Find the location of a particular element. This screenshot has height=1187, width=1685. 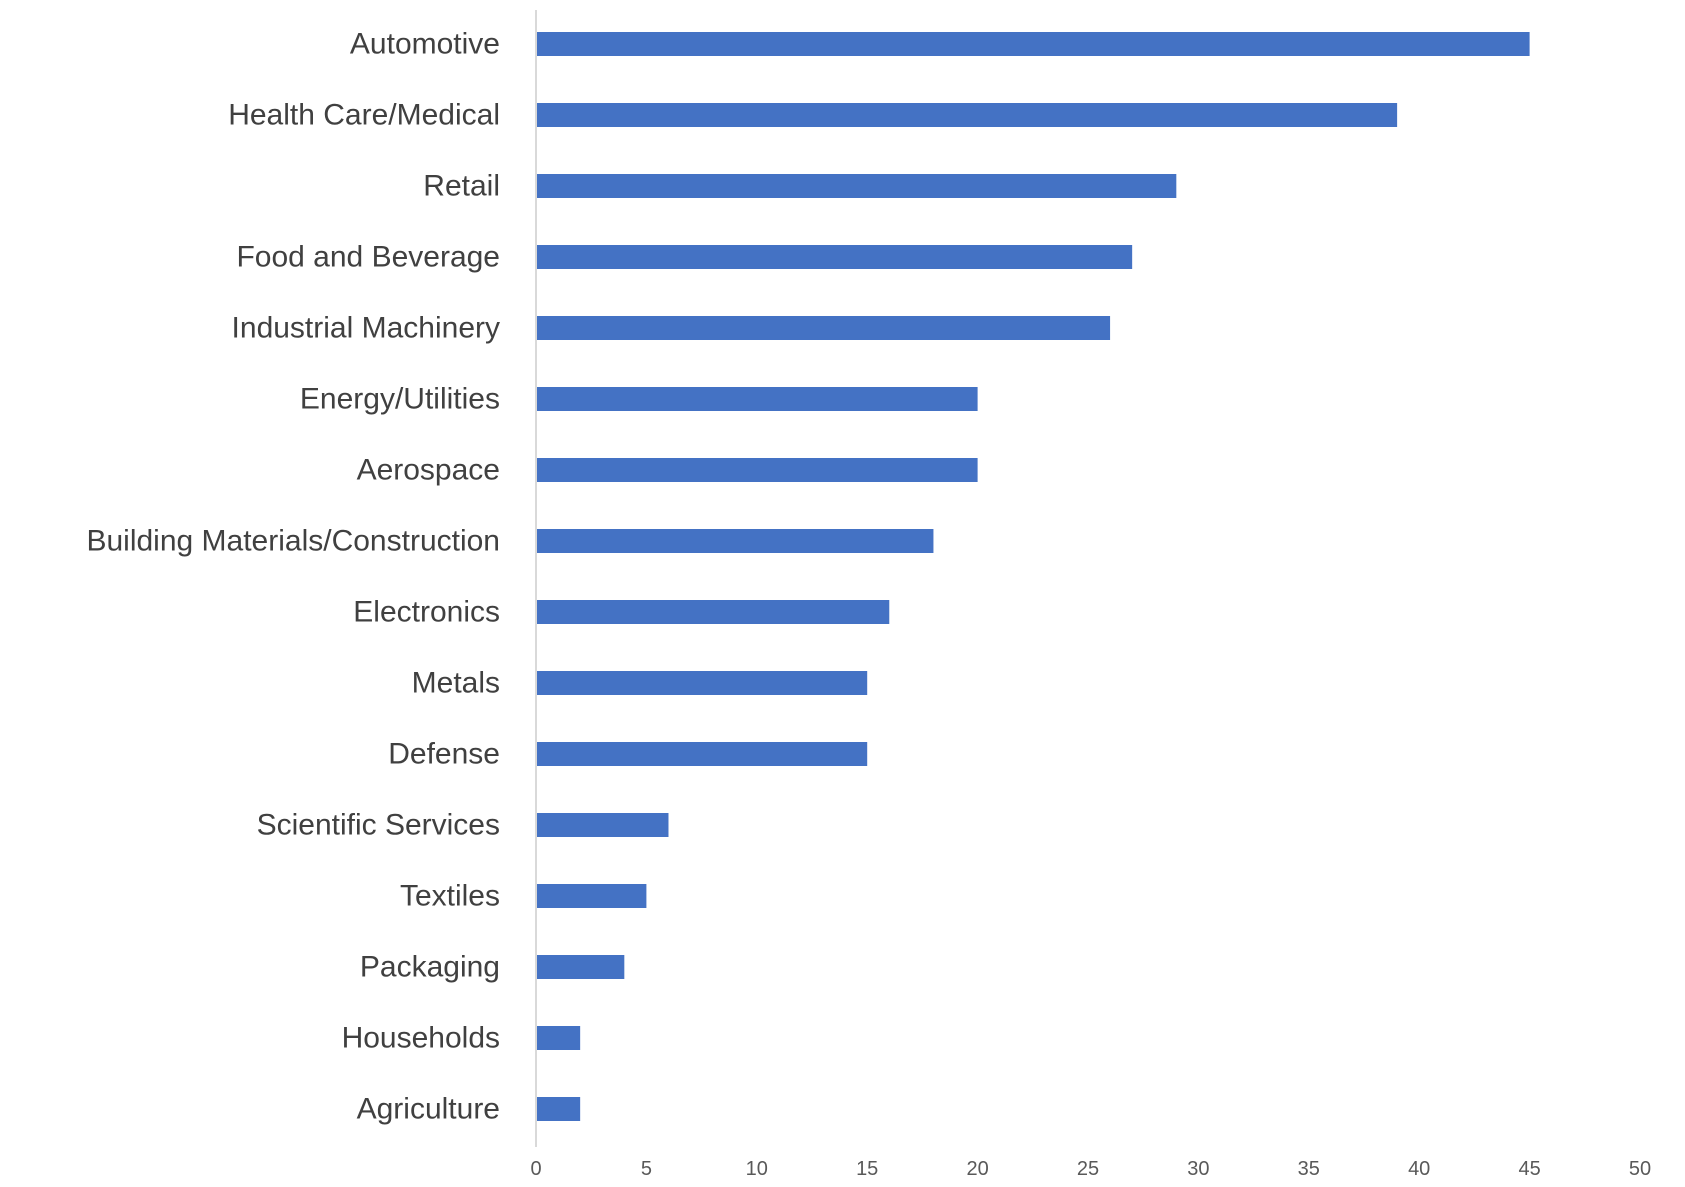

x-tick-label: 50 is located at coordinates (1640, 1169).